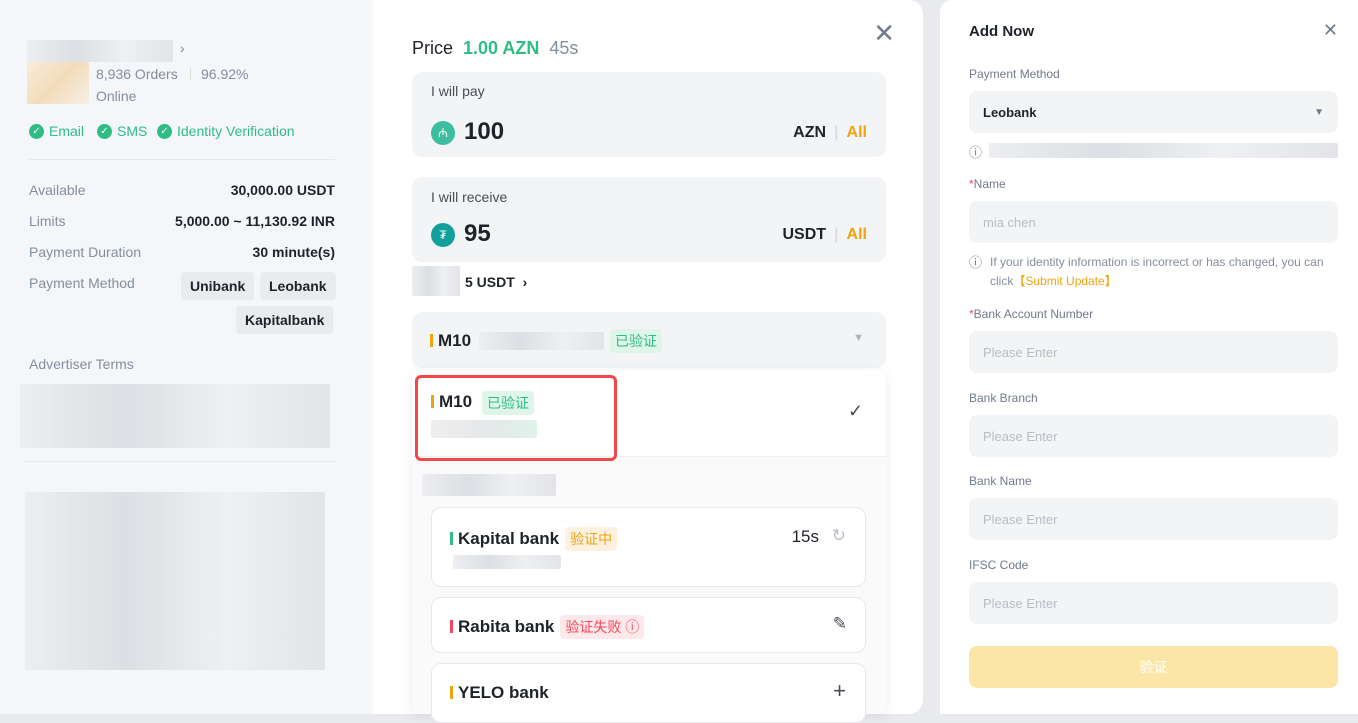 The image size is (1358, 723). Describe the element at coordinates (182, 48) in the screenshot. I see `chevron-right-icon: ›` at that location.